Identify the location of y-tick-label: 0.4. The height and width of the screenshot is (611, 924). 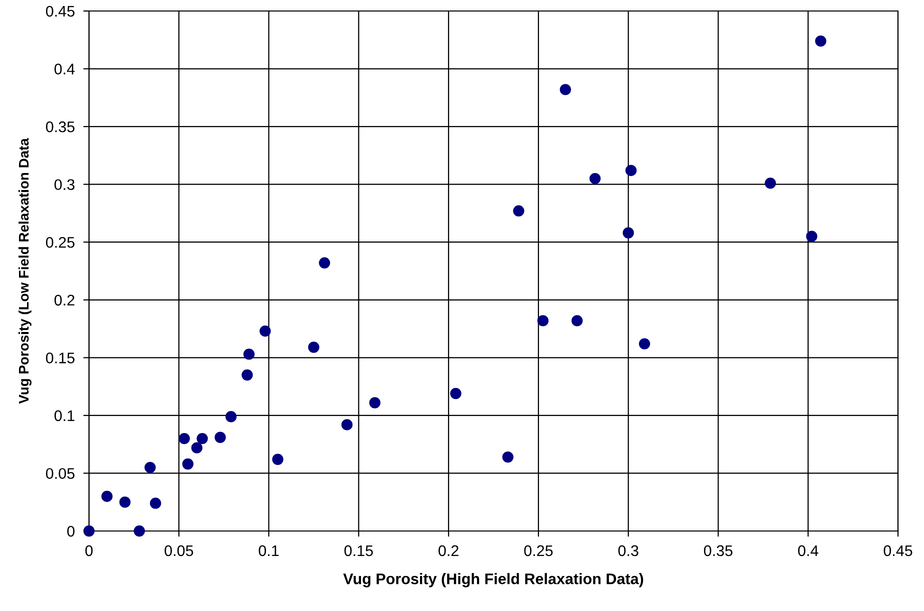
(64, 69).